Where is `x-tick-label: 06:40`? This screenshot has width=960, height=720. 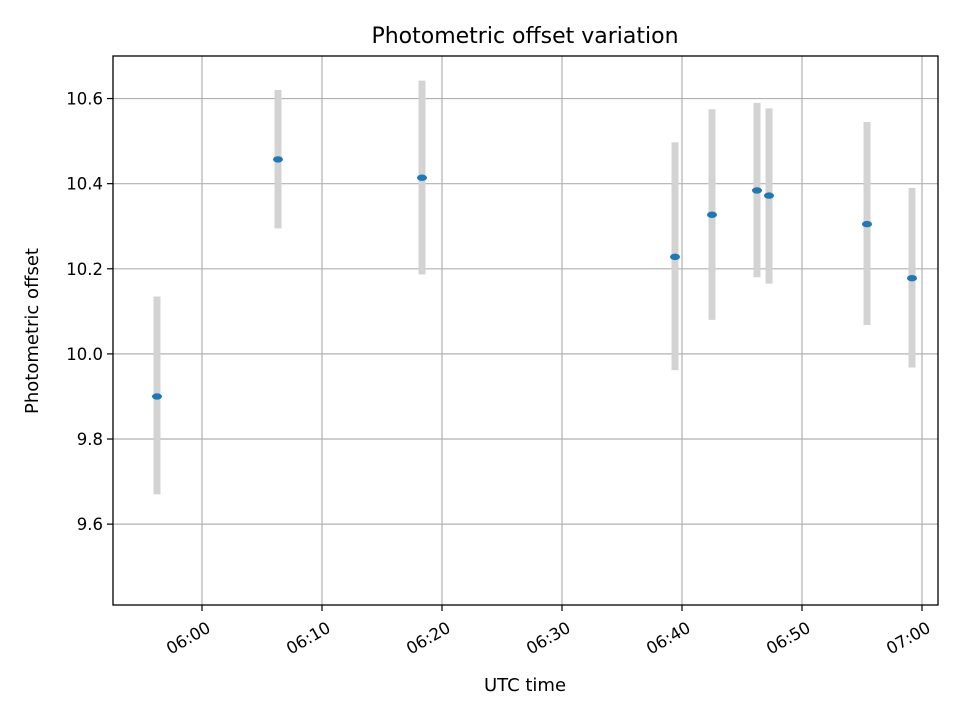
x-tick-label: 06:40 is located at coordinates (668, 638).